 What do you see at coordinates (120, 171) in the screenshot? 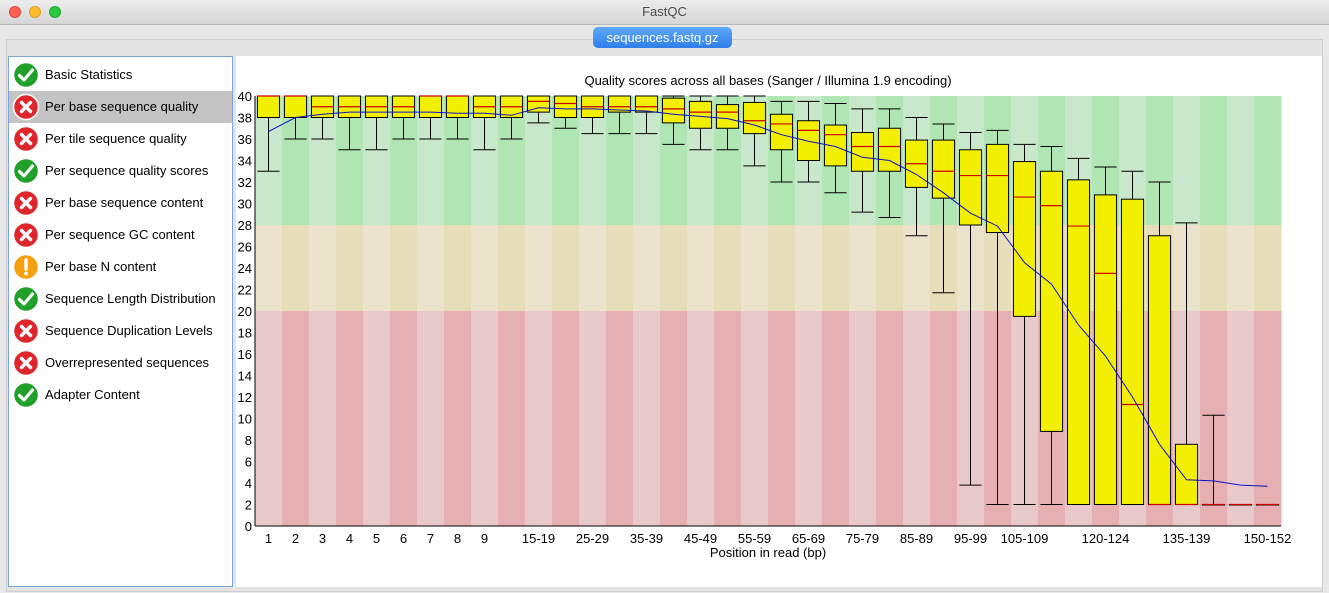
I see `sidebar-item: Per sequence quality scores` at bounding box center [120, 171].